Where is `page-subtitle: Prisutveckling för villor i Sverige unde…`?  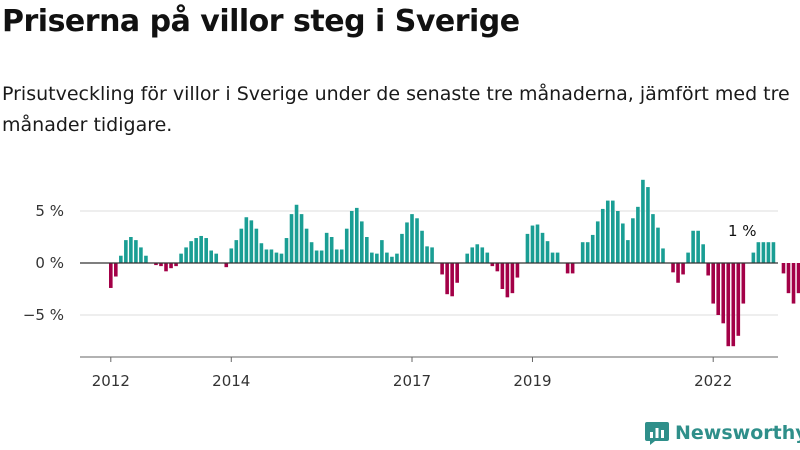
page-subtitle: Prisutveckling för villor i Sverige unde… is located at coordinates (396, 109).